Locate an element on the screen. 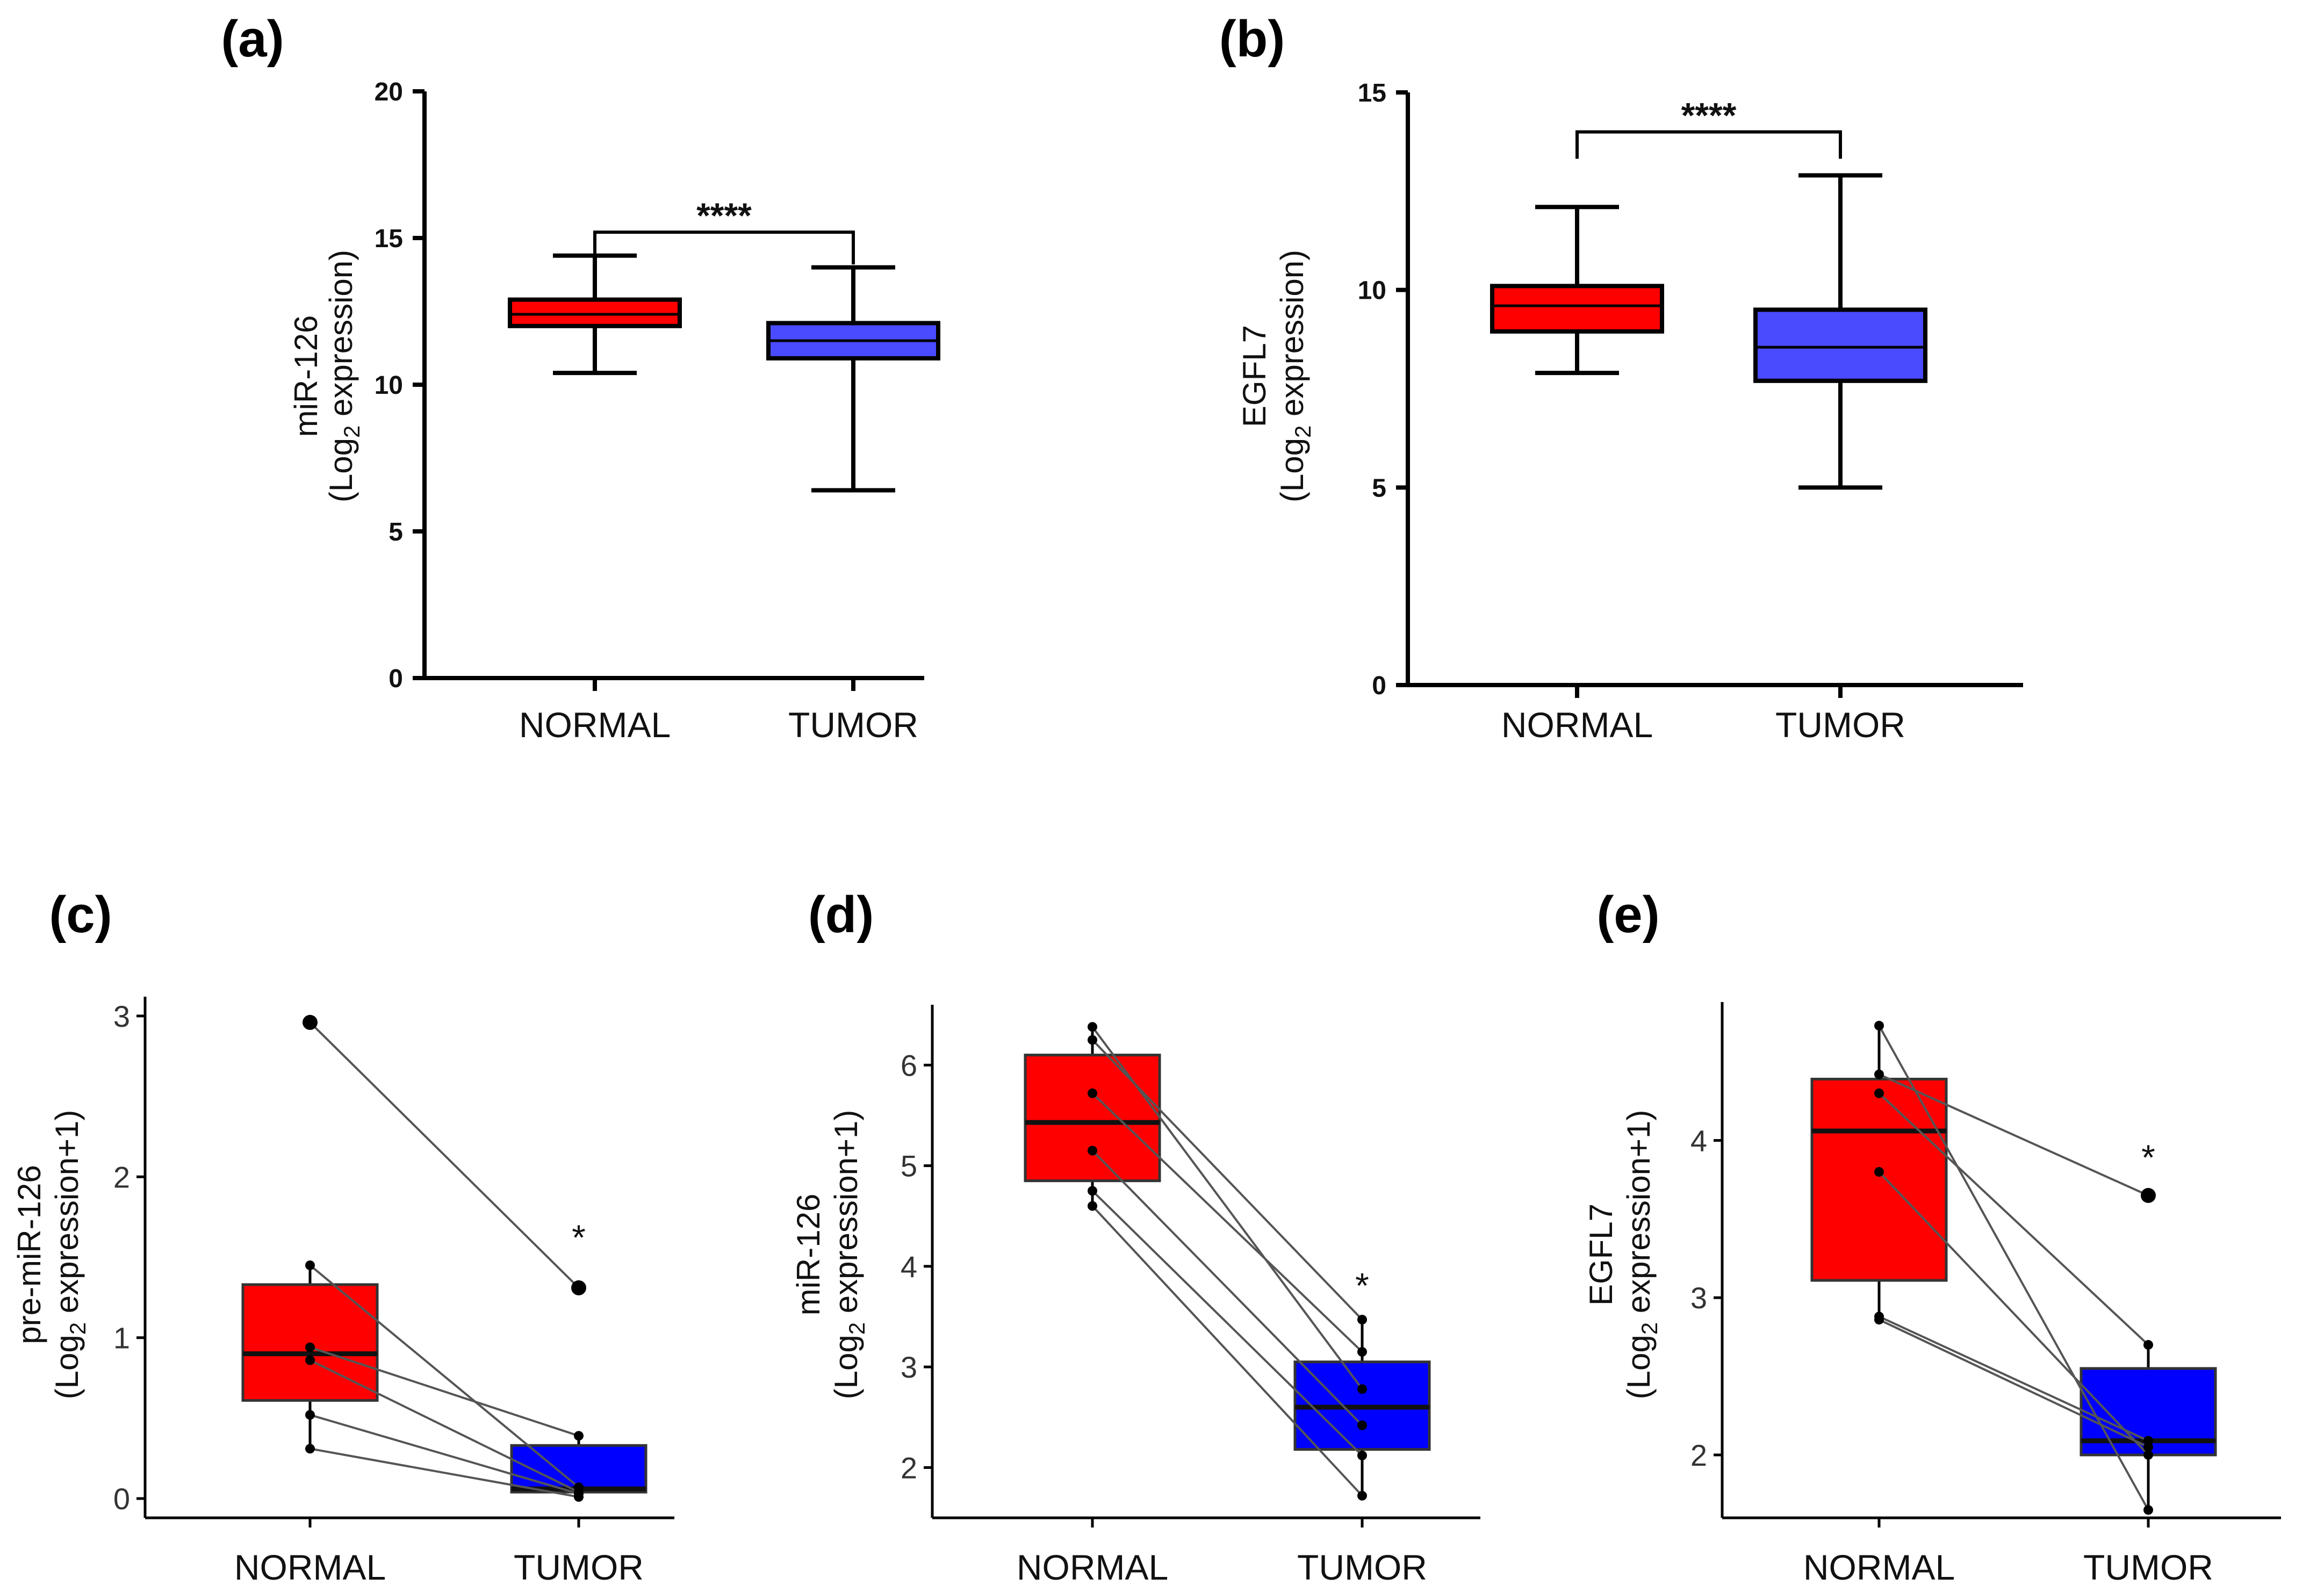 The height and width of the screenshot is (1585, 2324). significance-label: **** is located at coordinates (724, 215).